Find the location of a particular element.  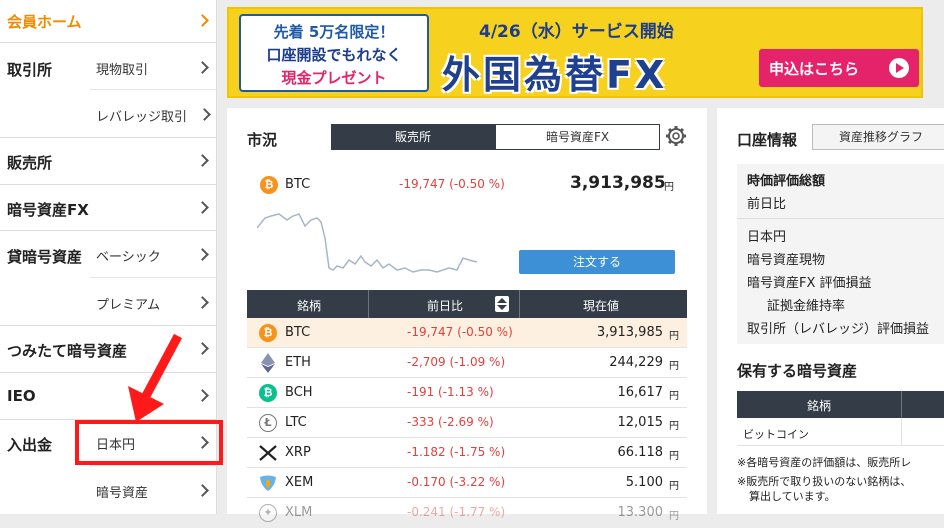

banner-line-1: 先着 5万名限定！ is located at coordinates (334, 32).